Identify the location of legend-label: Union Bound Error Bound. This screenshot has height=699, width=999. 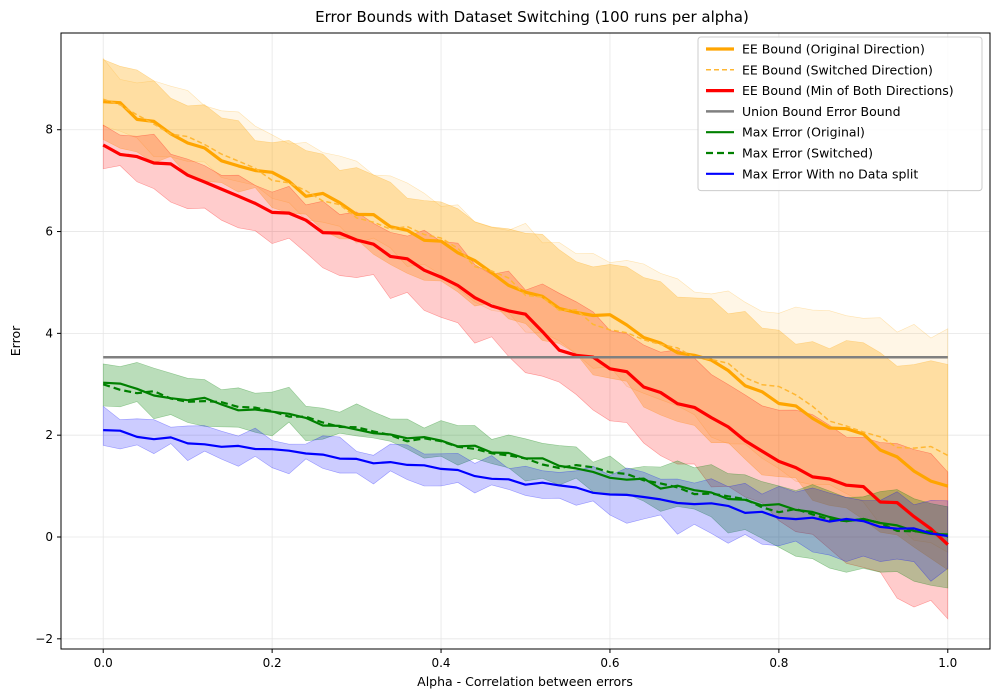
(821, 111).